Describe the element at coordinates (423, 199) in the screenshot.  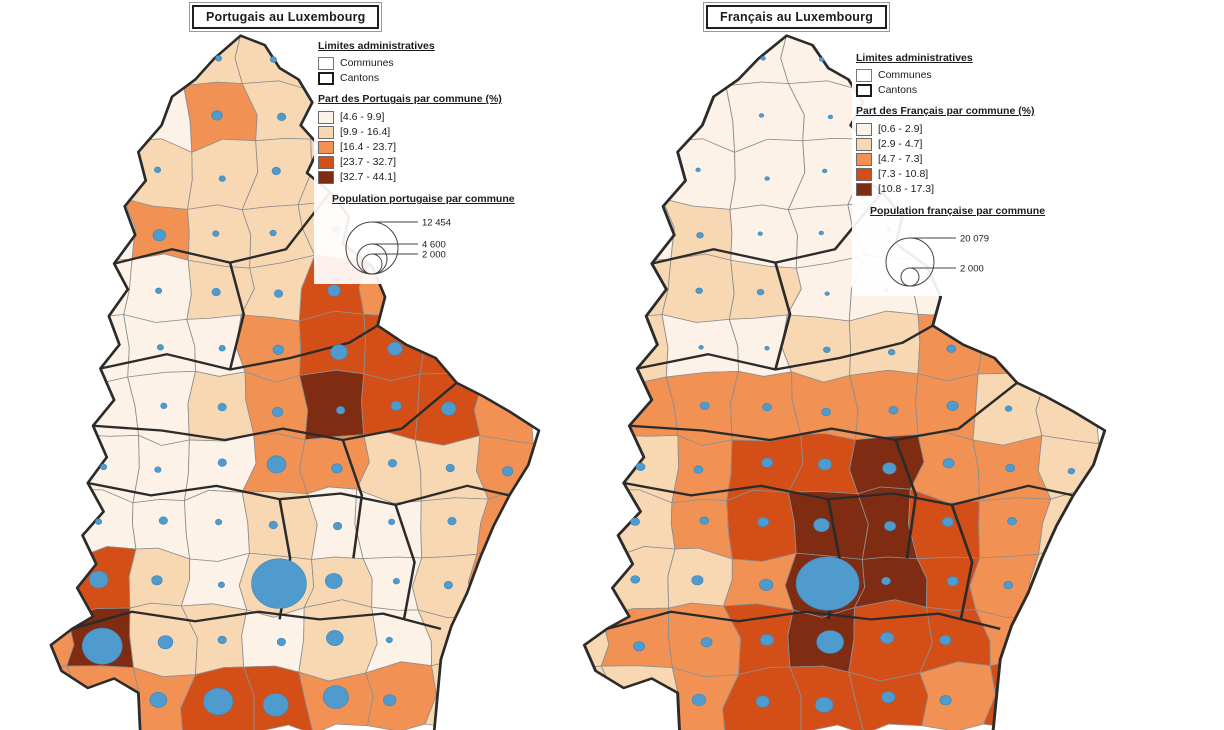
I see `circle-legend-title: Population portugaise par commune` at that location.